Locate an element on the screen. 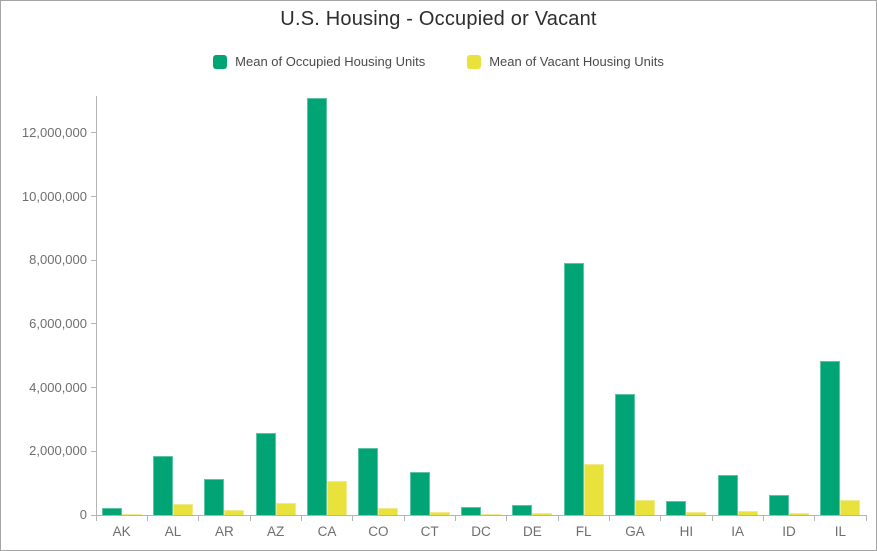  bar-occupied-GA is located at coordinates (625, 454).